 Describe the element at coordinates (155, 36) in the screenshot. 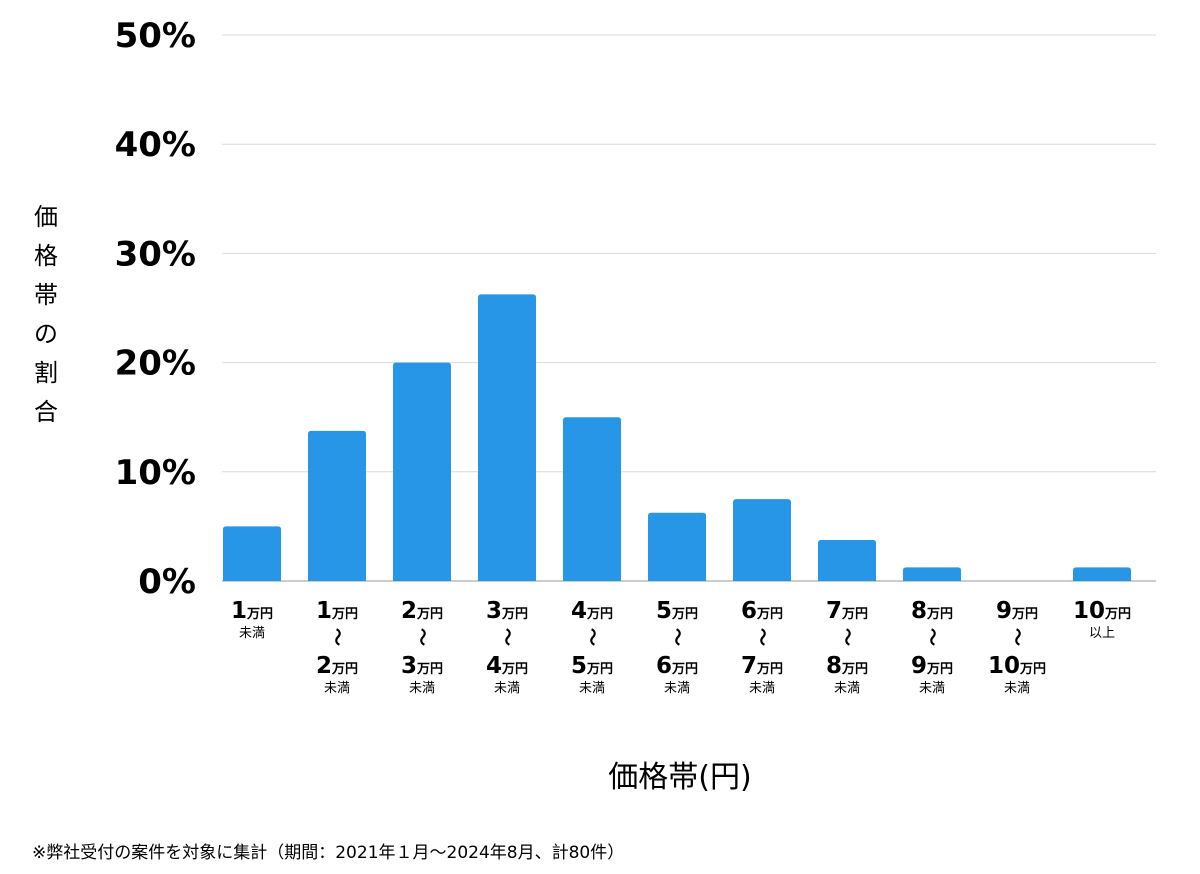

I see `y-tick-label: 50%` at that location.